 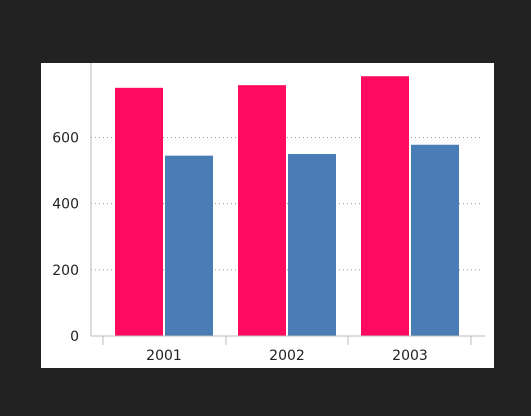 What do you see at coordinates (65, 205) in the screenshot?
I see `y-tick-label-400: 400` at bounding box center [65, 205].